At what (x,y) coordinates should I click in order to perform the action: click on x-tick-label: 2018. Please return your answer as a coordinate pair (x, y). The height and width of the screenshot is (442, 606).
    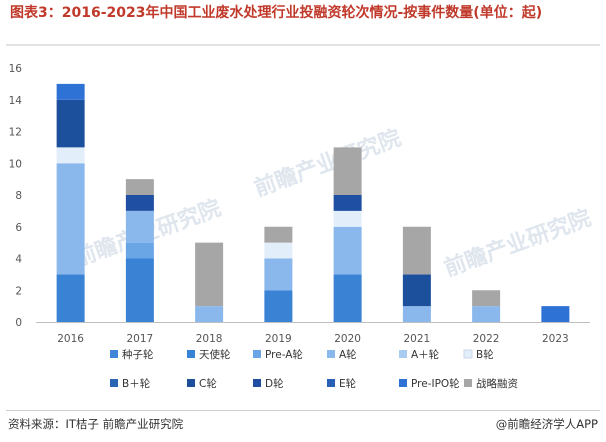
    Looking at the image, I should click on (209, 339).